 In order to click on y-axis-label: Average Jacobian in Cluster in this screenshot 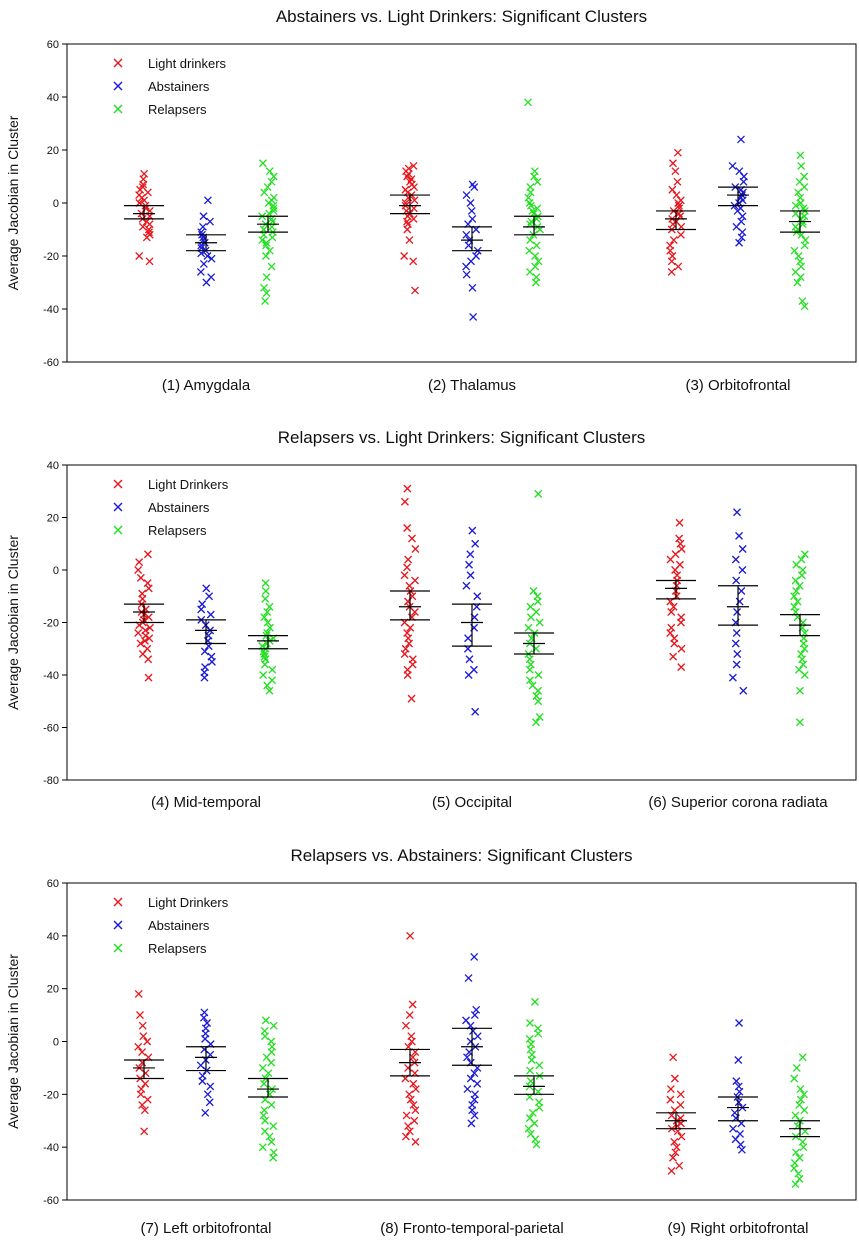, I will do `click(13, 1041)`.